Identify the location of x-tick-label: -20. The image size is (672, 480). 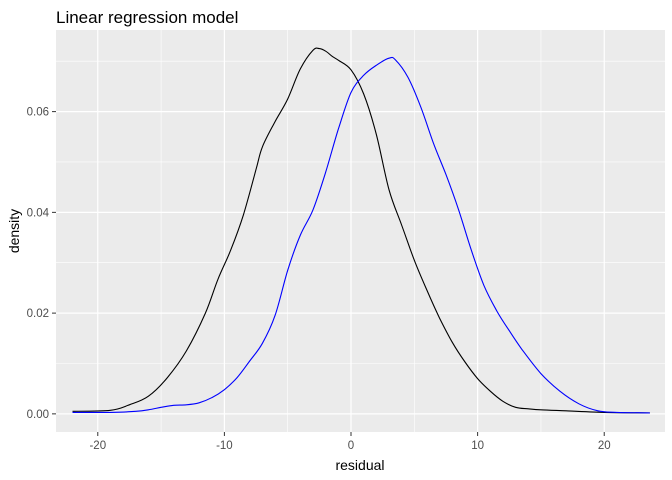
(97, 446).